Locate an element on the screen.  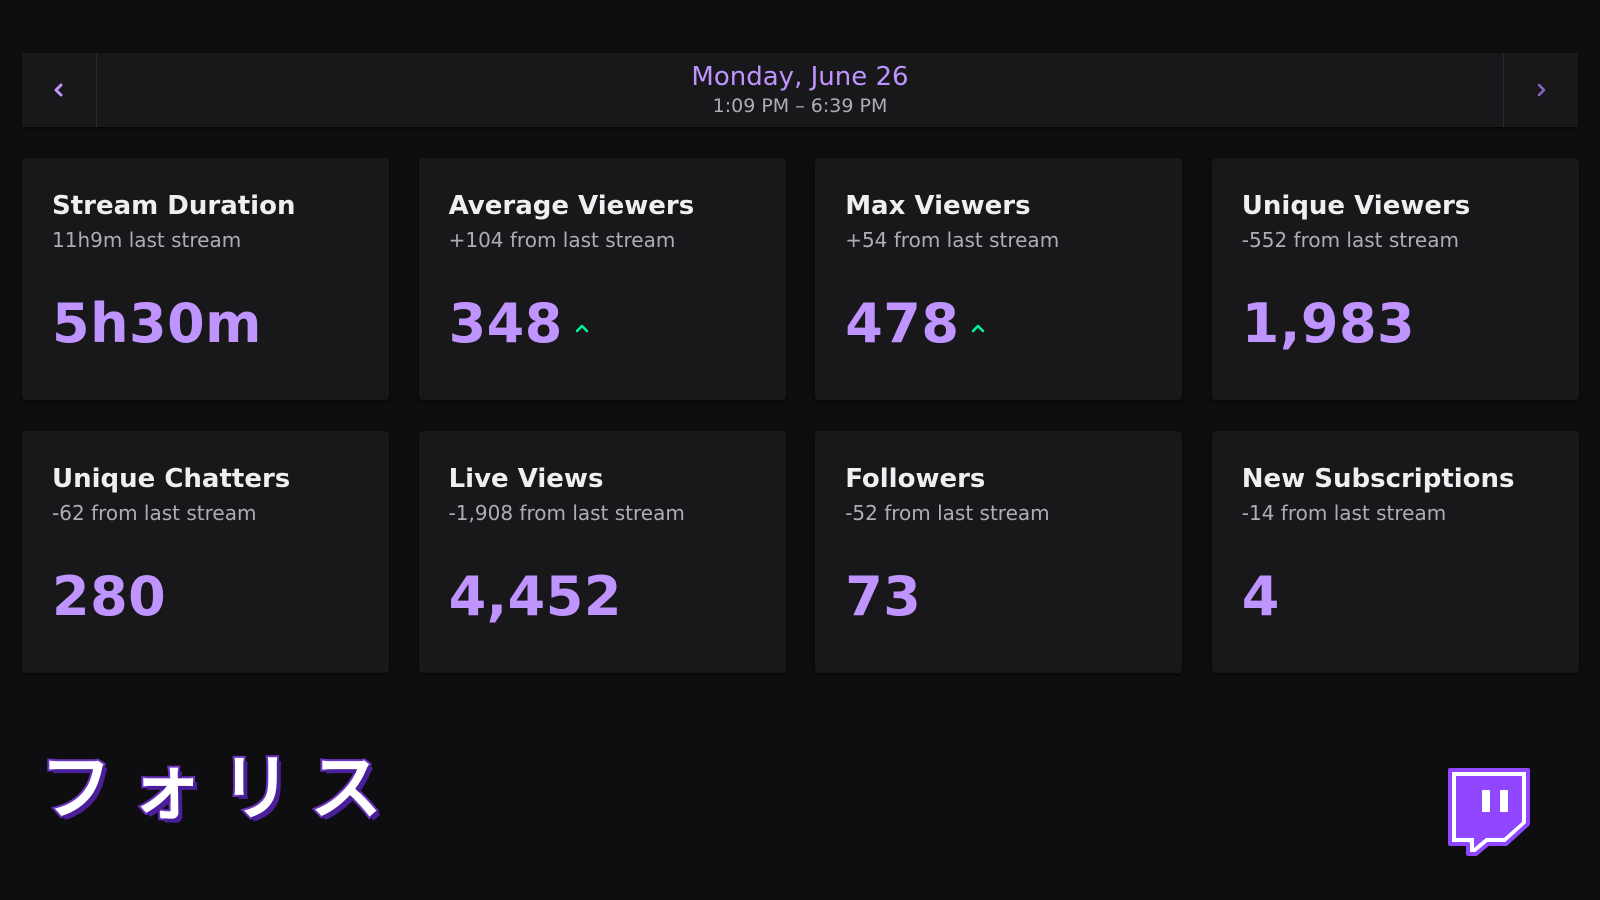
chevron-left-icon is located at coordinates (58, 90).